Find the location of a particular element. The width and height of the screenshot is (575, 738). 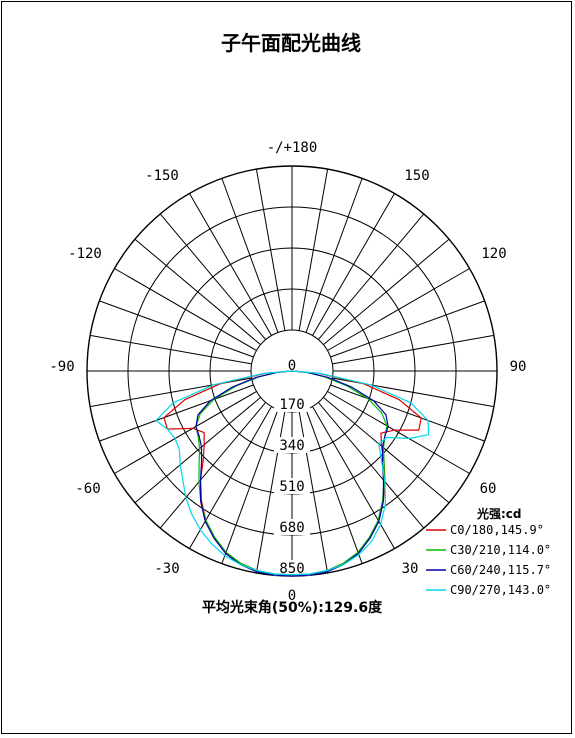

radial-tick-label-0: 0 is located at coordinates (292, 366).